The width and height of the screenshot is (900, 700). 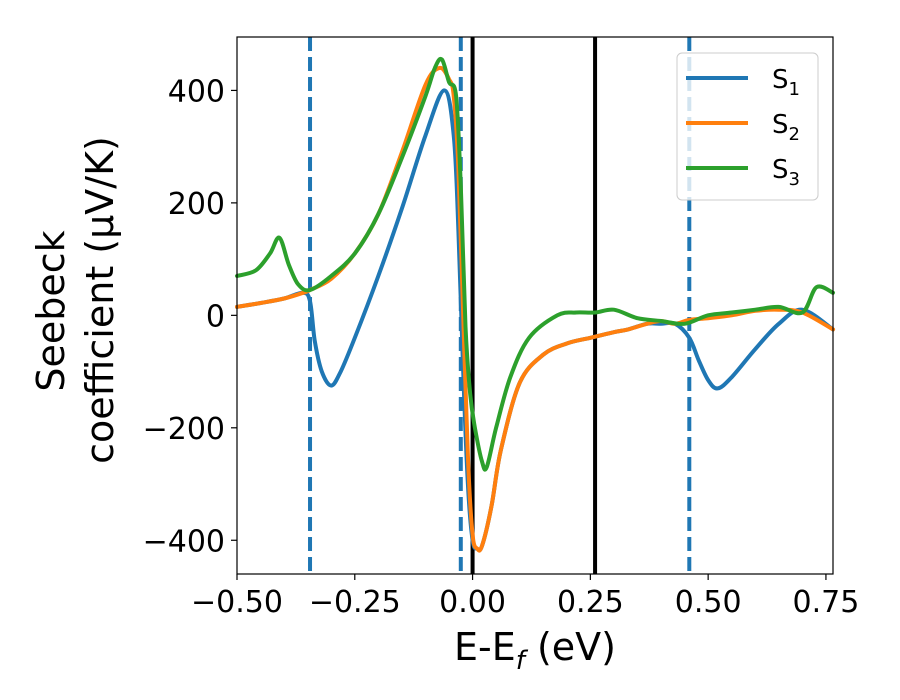 I want to click on legend: S1 S2 S3, so click(x=747, y=126).